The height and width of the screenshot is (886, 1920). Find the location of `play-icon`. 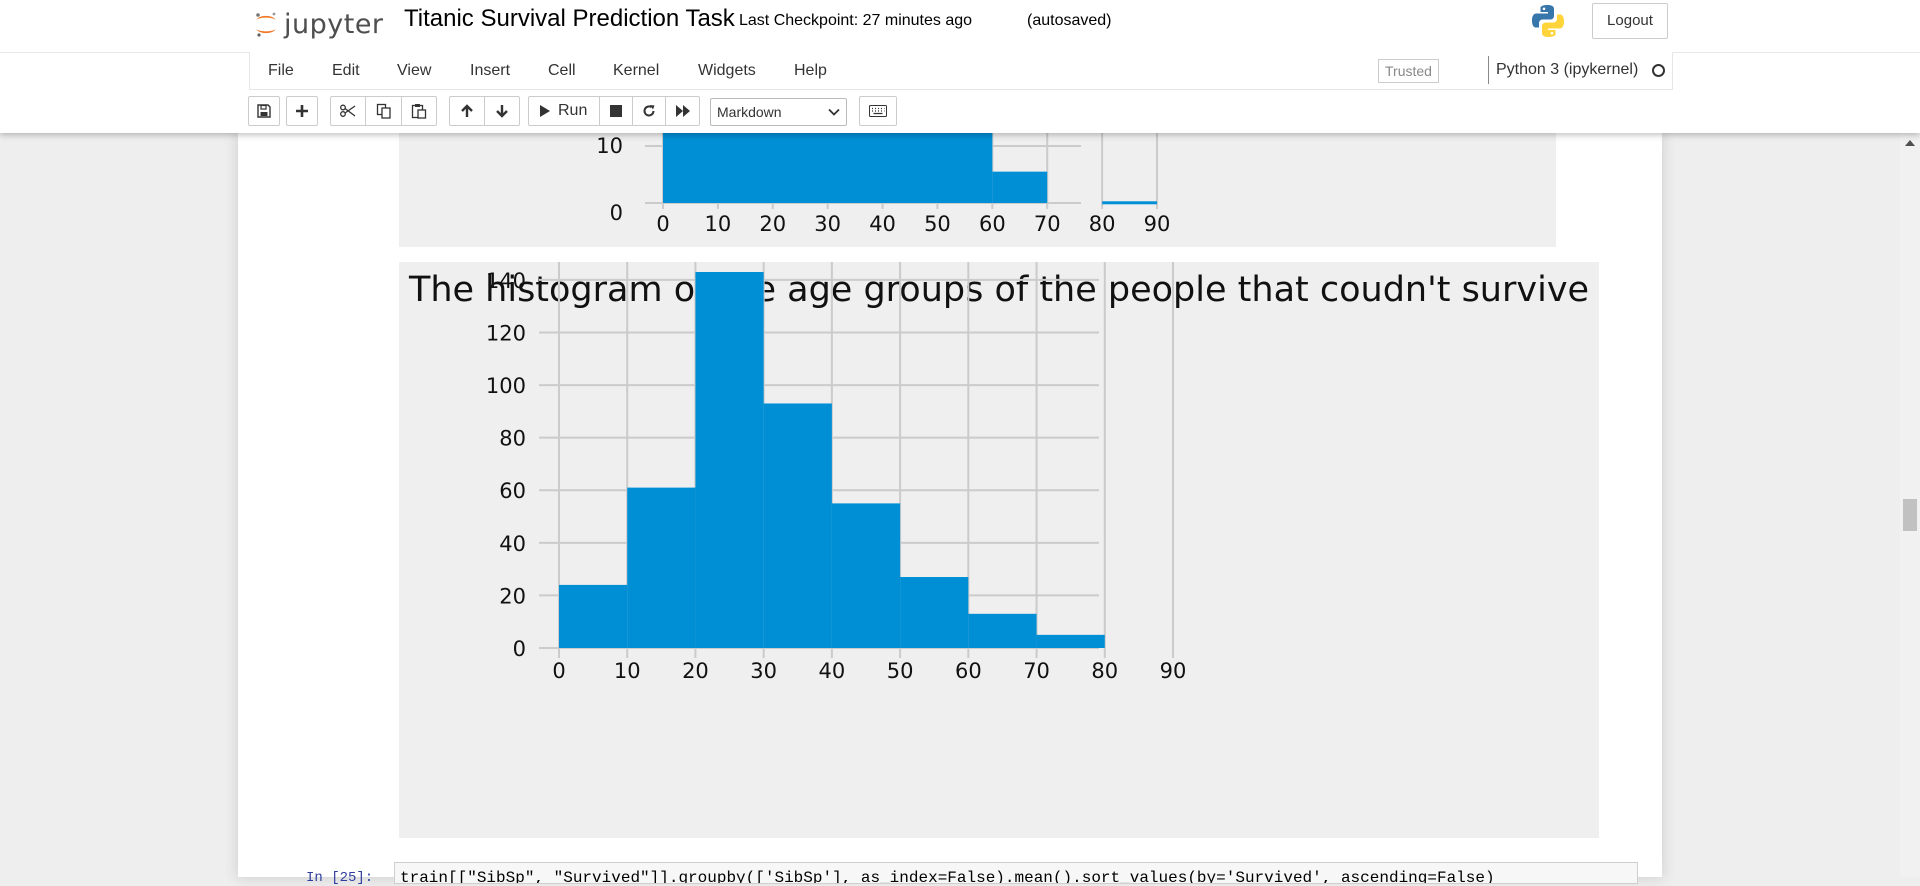

play-icon is located at coordinates (545, 111).